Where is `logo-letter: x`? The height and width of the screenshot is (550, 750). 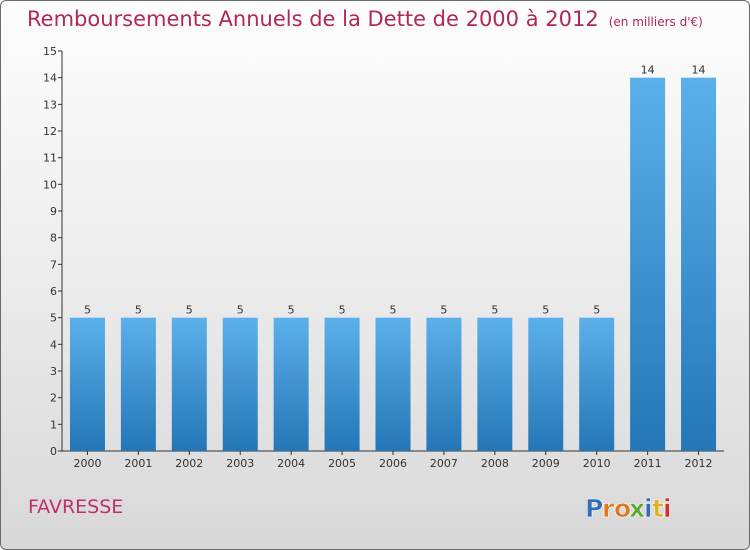
logo-letter: x is located at coordinates (637, 508).